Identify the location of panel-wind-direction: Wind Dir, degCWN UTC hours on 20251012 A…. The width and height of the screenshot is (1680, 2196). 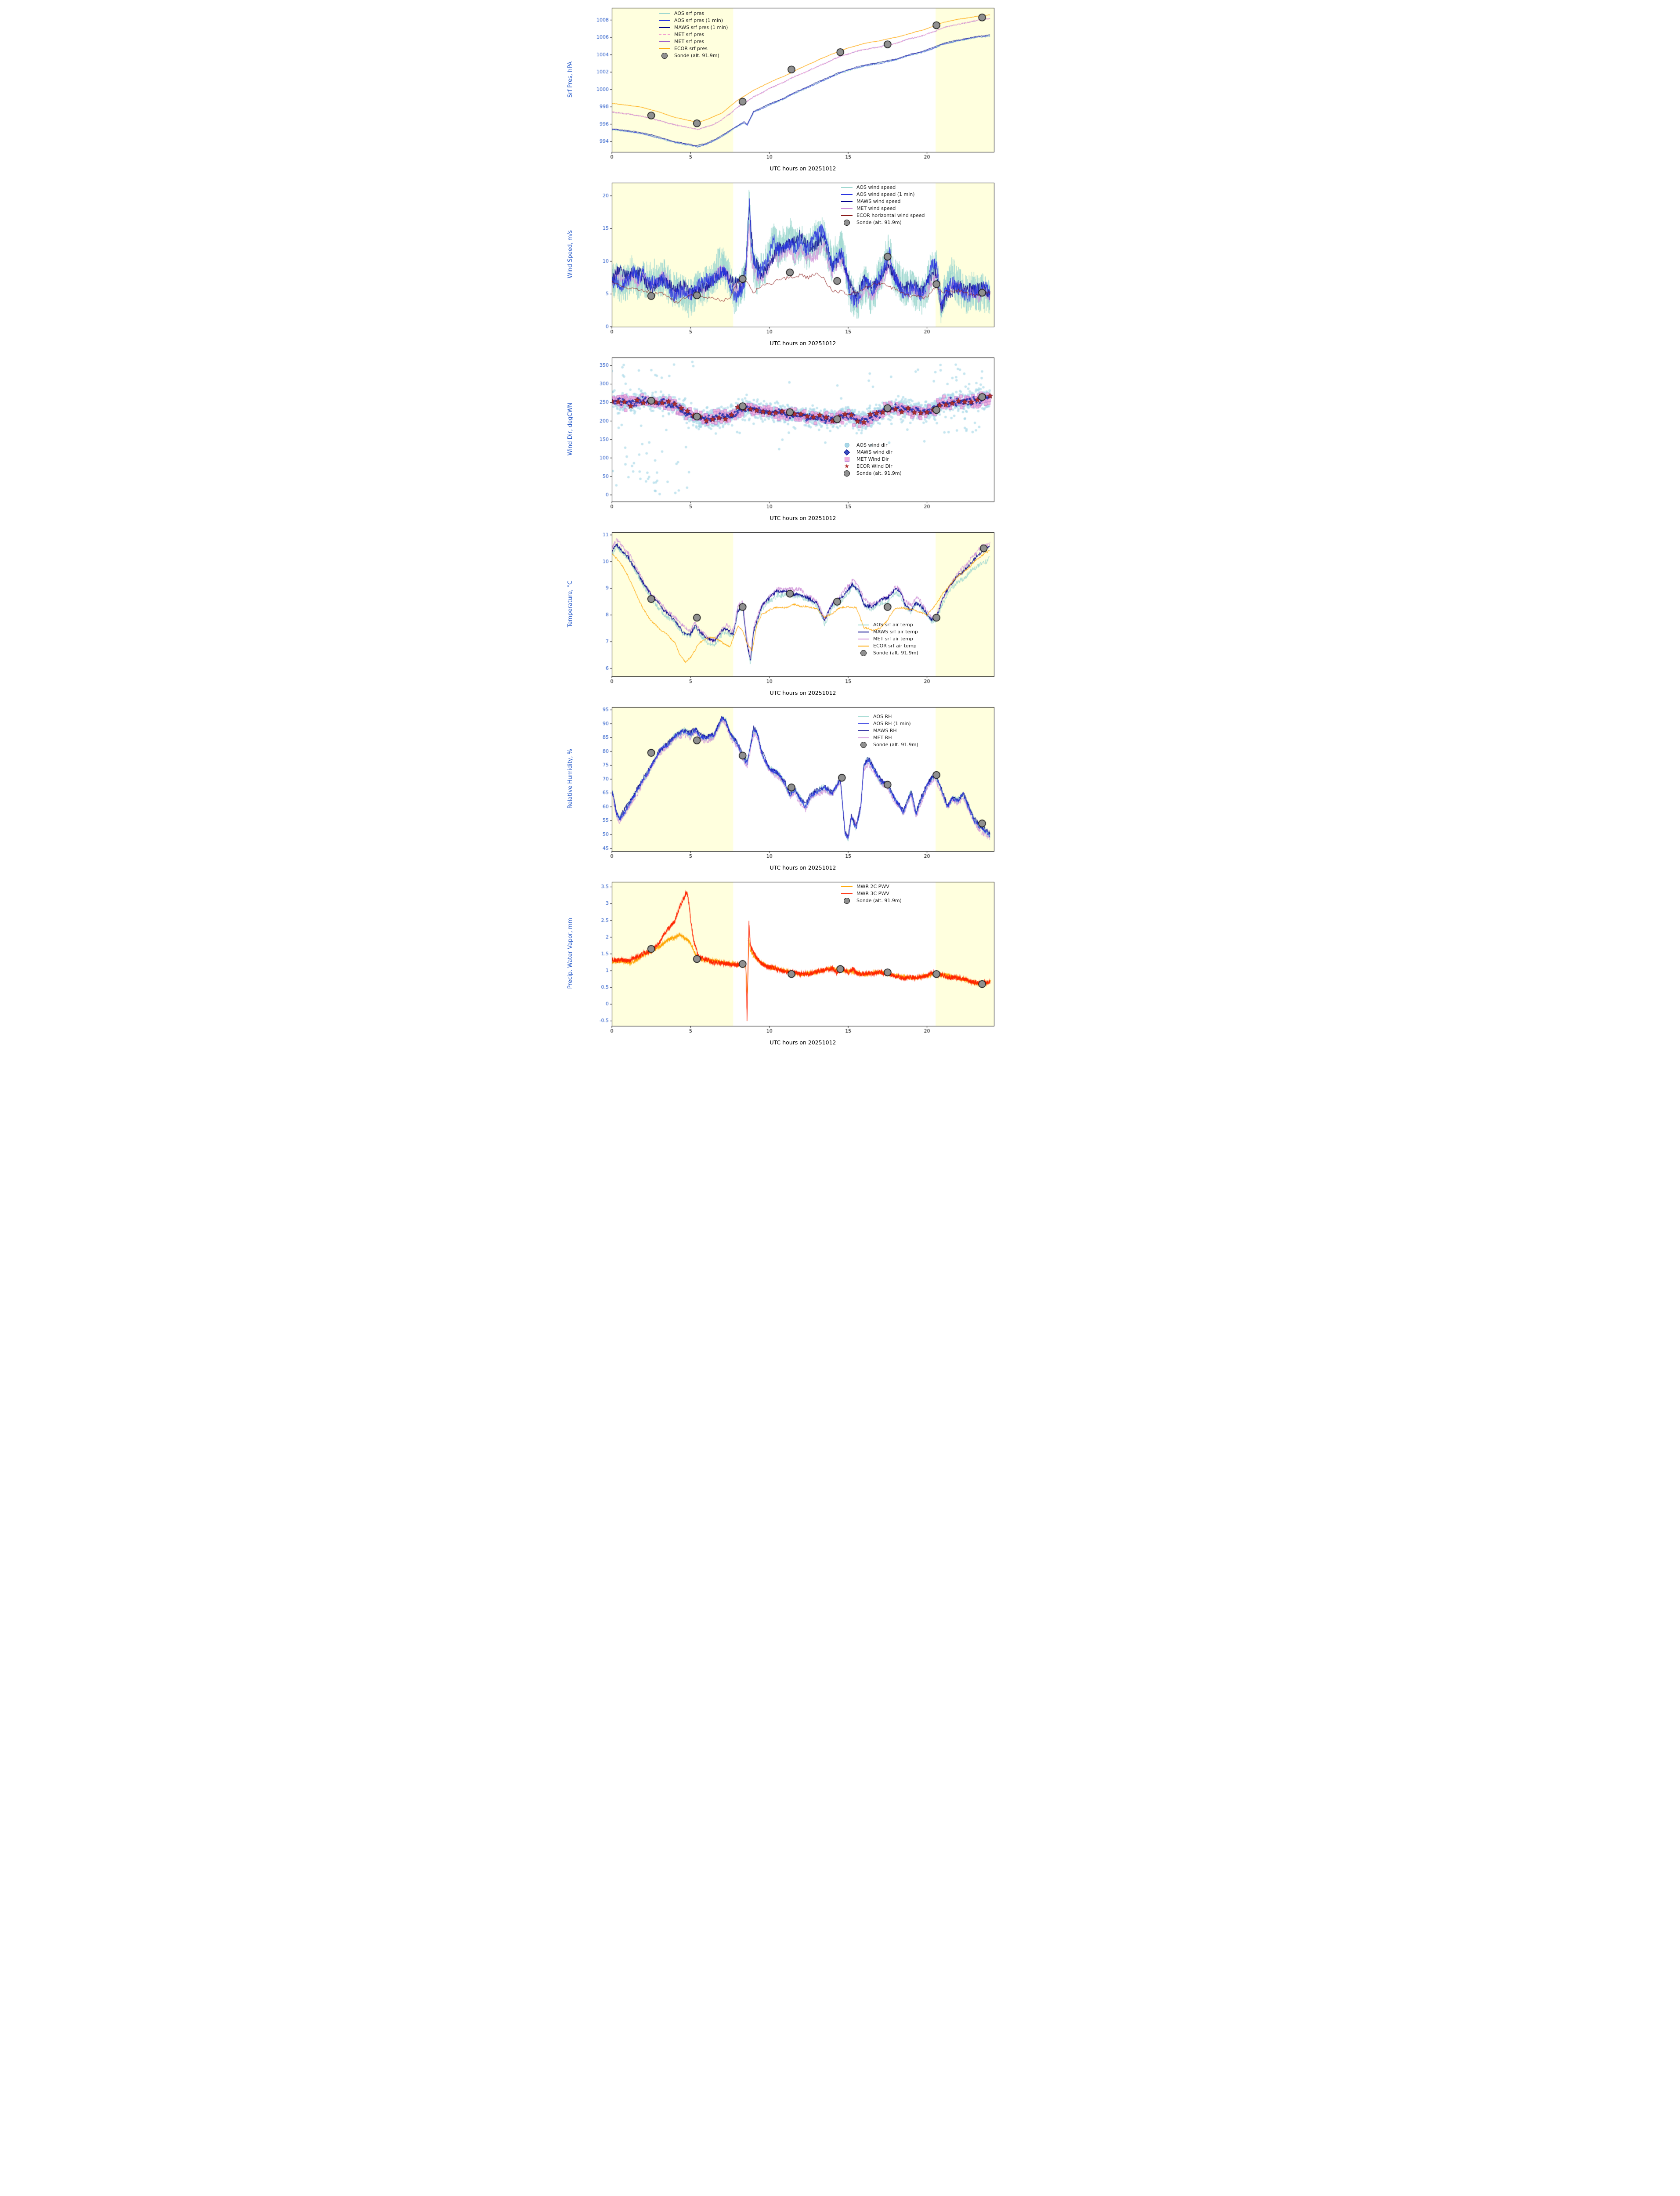
(840, 439).